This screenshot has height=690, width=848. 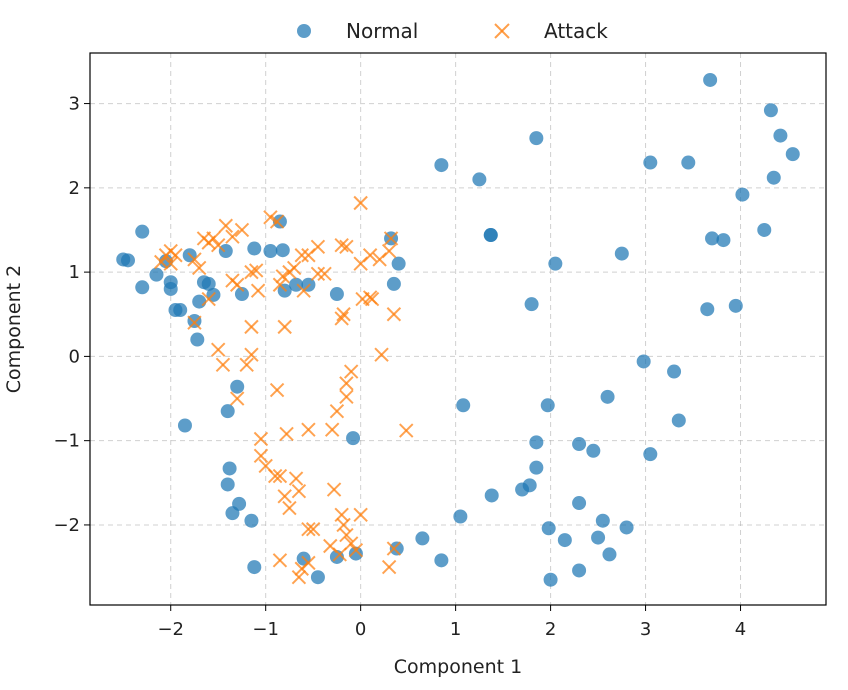 What do you see at coordinates (304, 31) in the screenshot?
I see `legend-normal-marker` at bounding box center [304, 31].